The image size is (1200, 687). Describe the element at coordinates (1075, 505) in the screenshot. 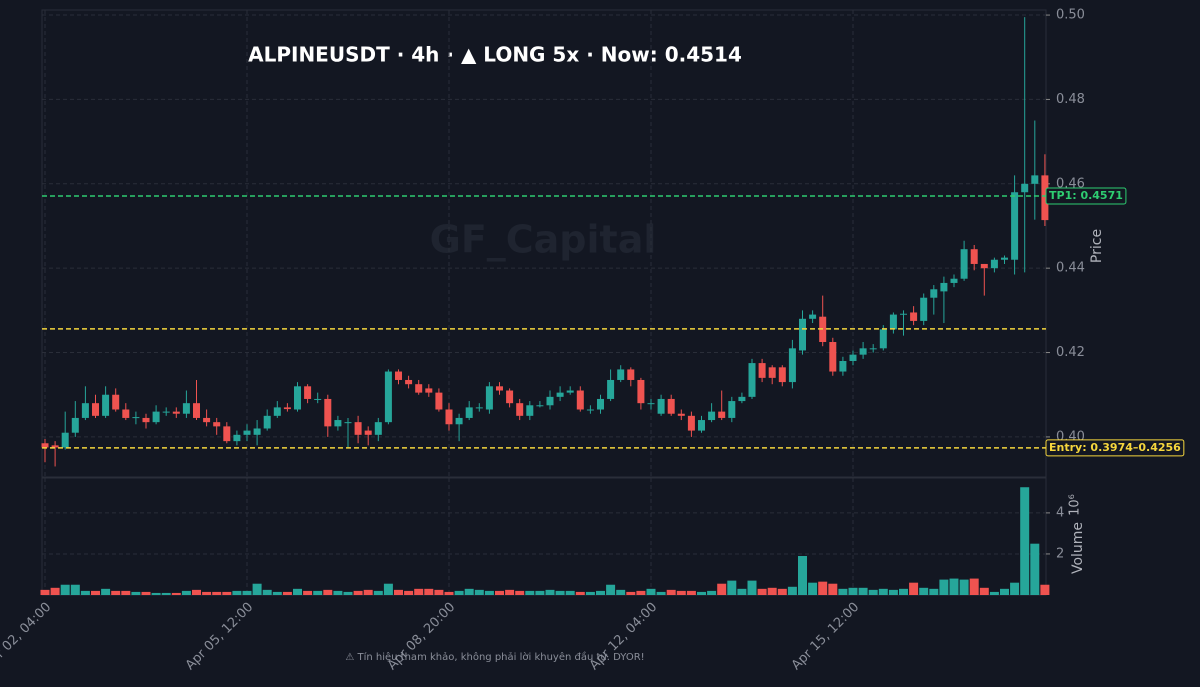

I see `volume-multiplier: 10⁶` at that location.